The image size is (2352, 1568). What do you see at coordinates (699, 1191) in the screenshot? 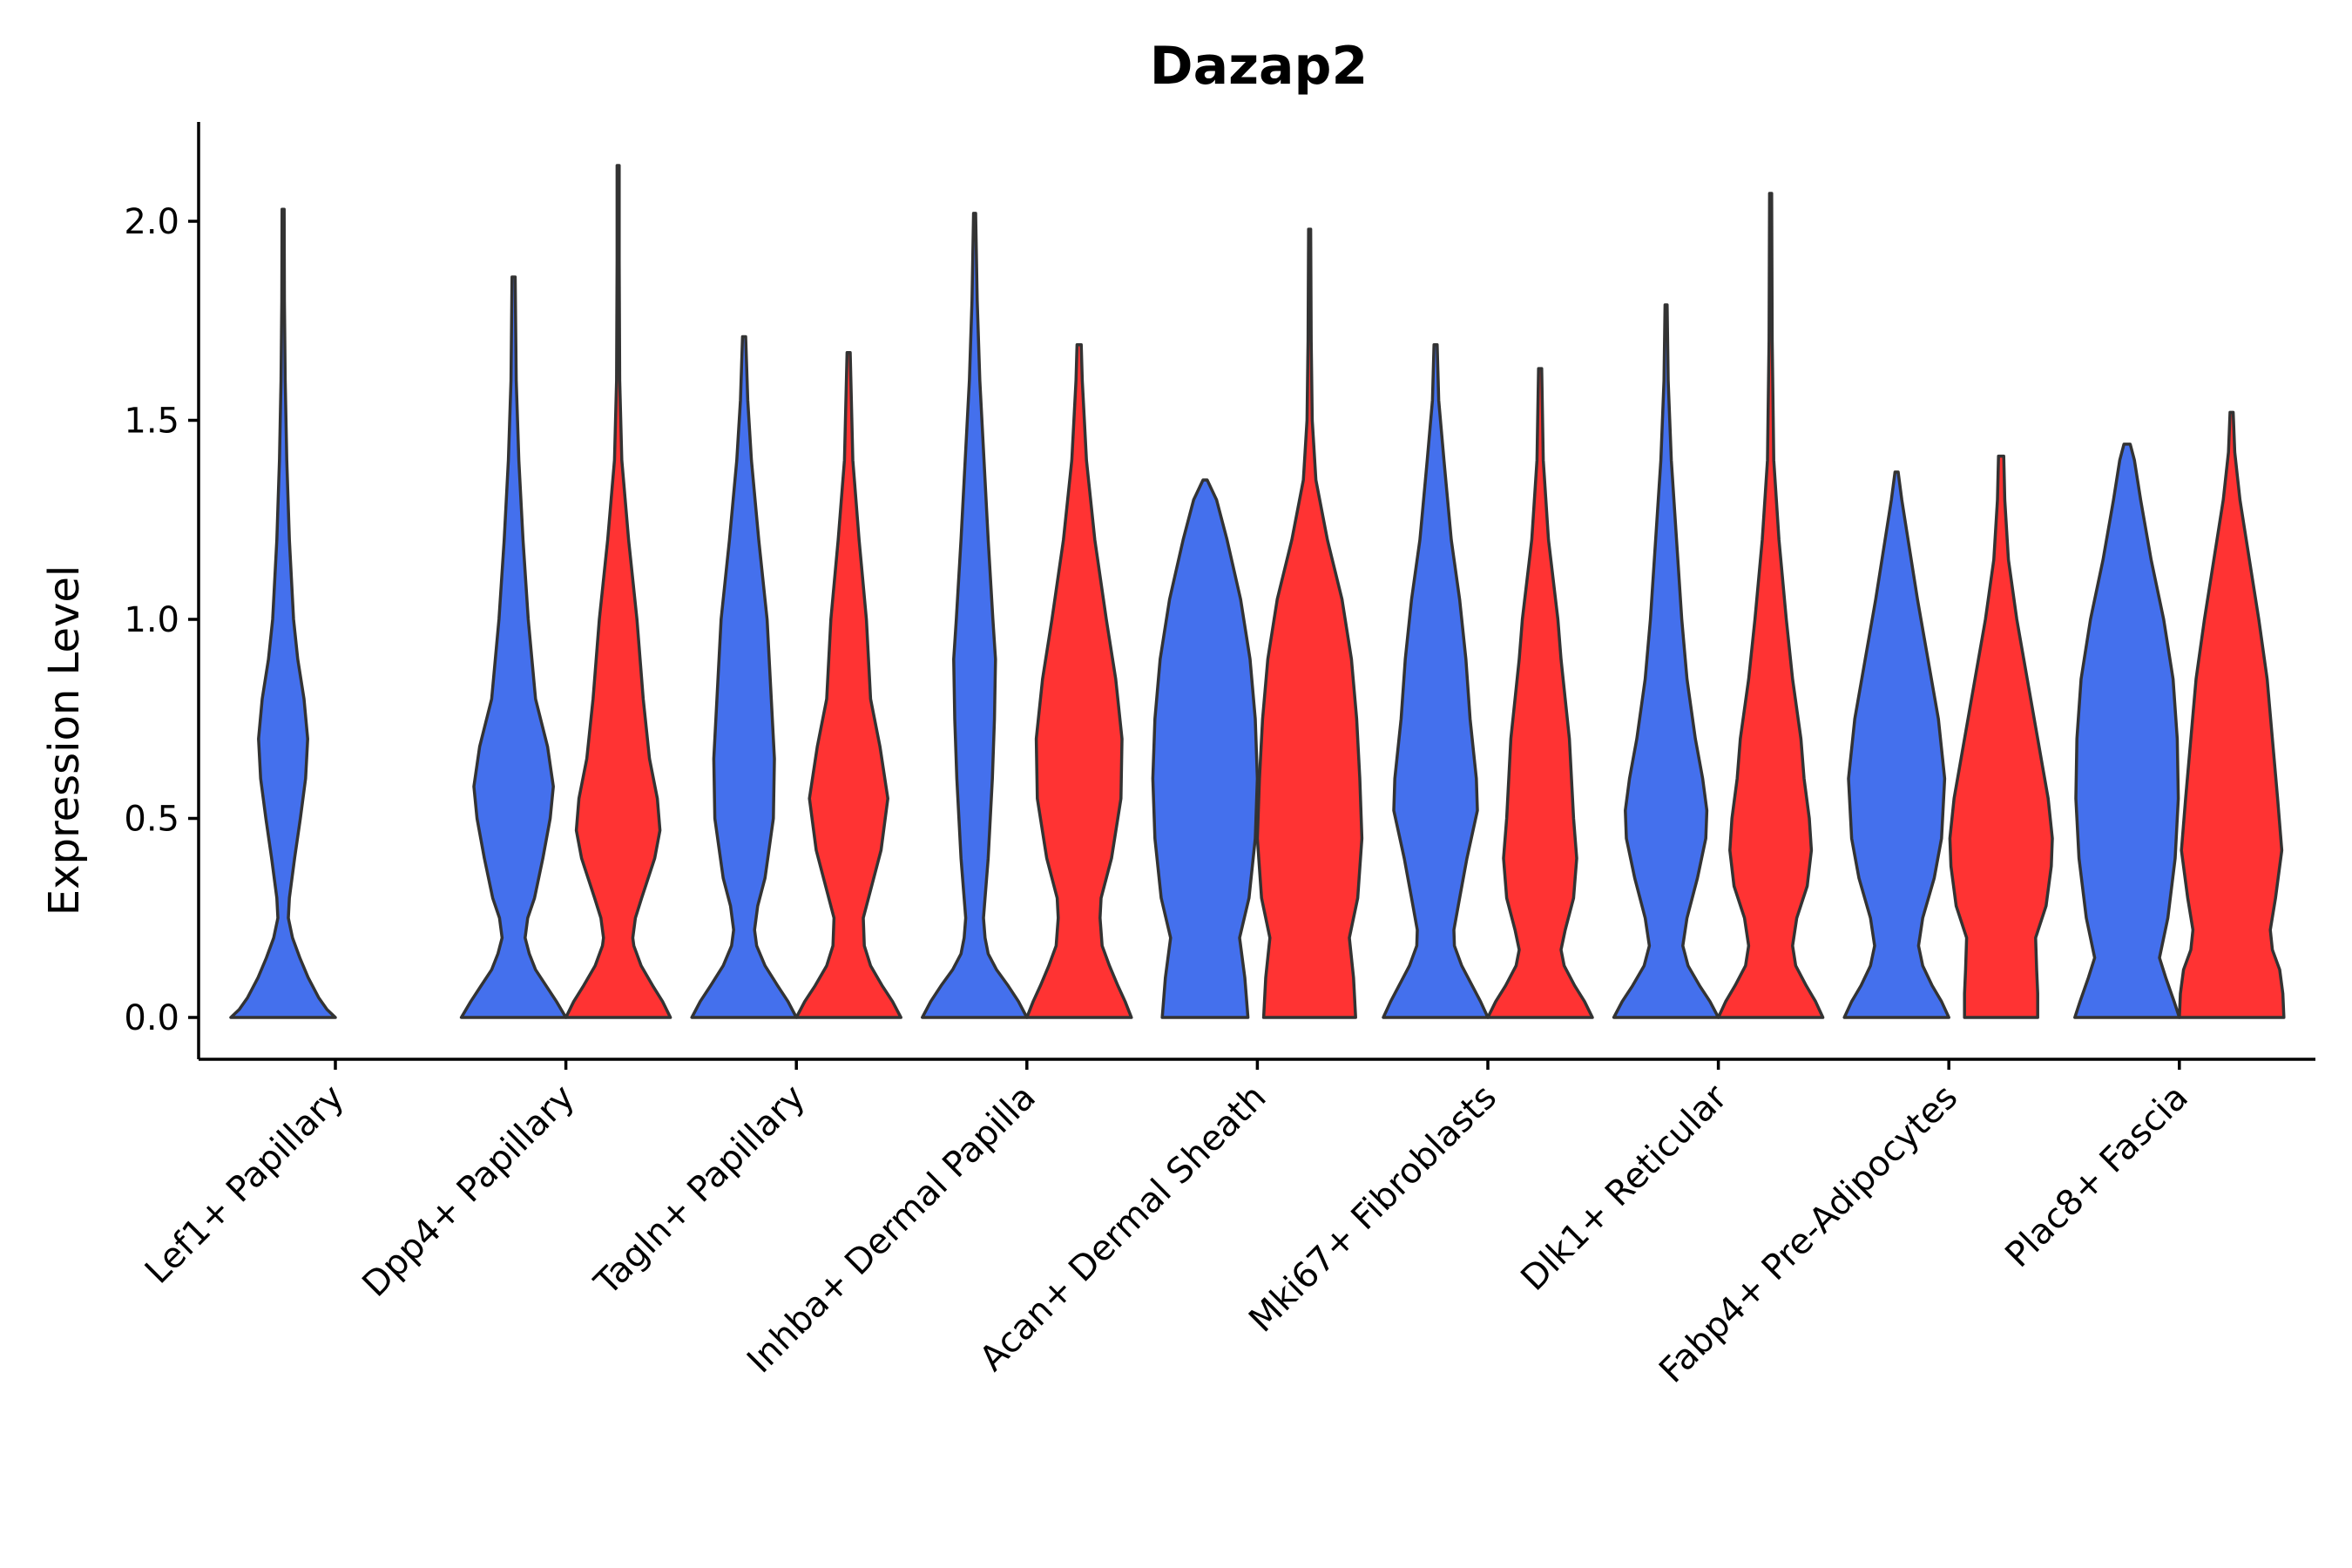
I see `x-tick-label: Tagln+ Papillary` at bounding box center [699, 1191].